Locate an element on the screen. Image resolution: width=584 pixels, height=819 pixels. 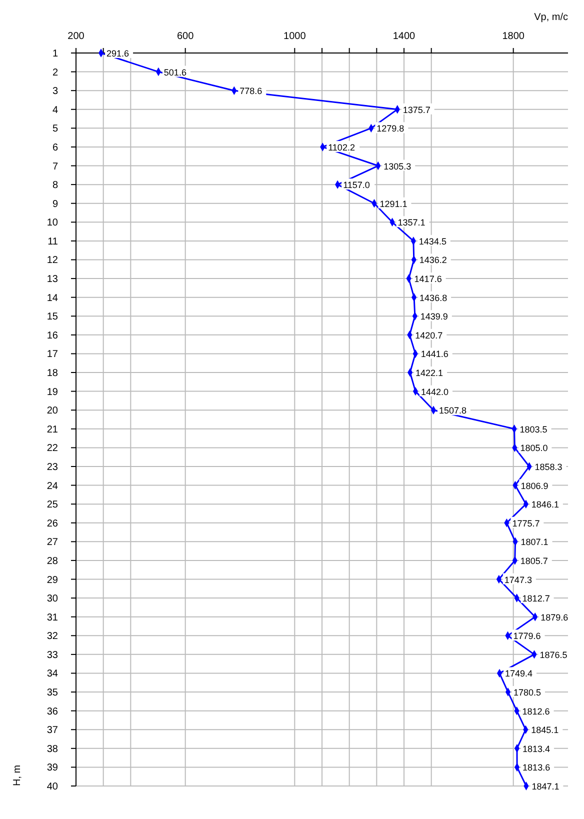
data-label: 1858.3 is located at coordinates (548, 467).